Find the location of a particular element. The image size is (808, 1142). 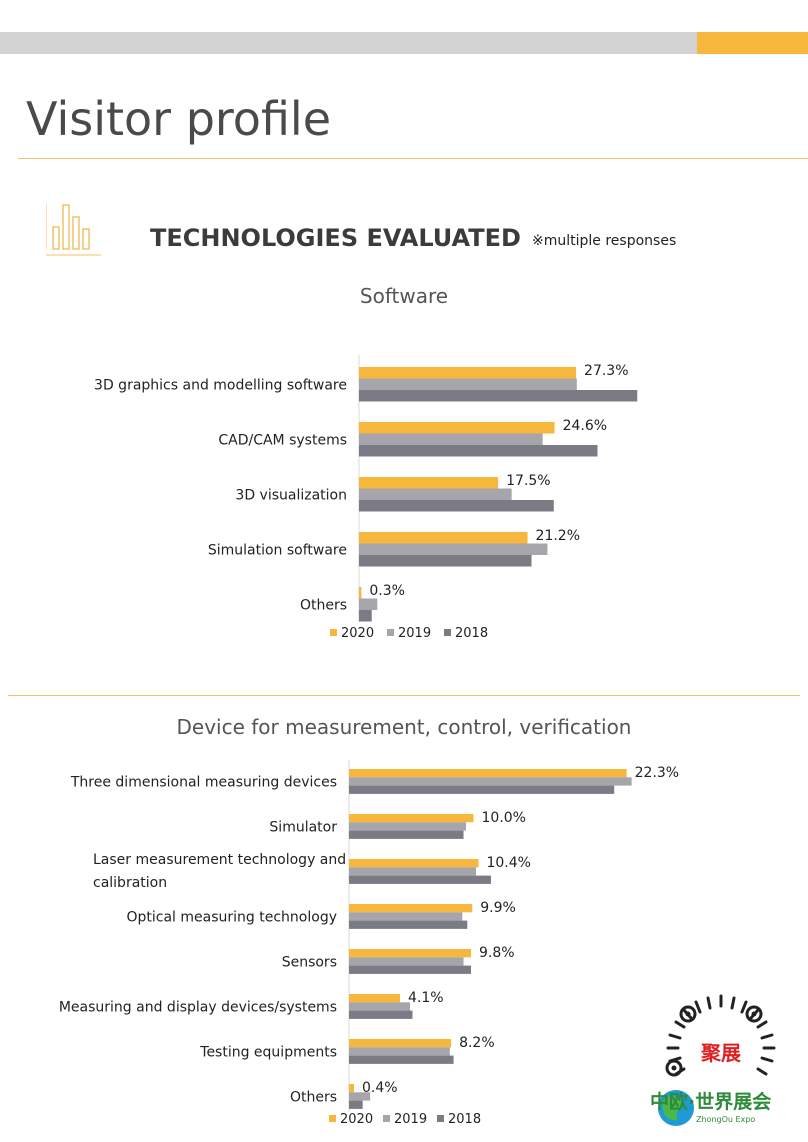

value-label: 24.6% is located at coordinates (585, 426).